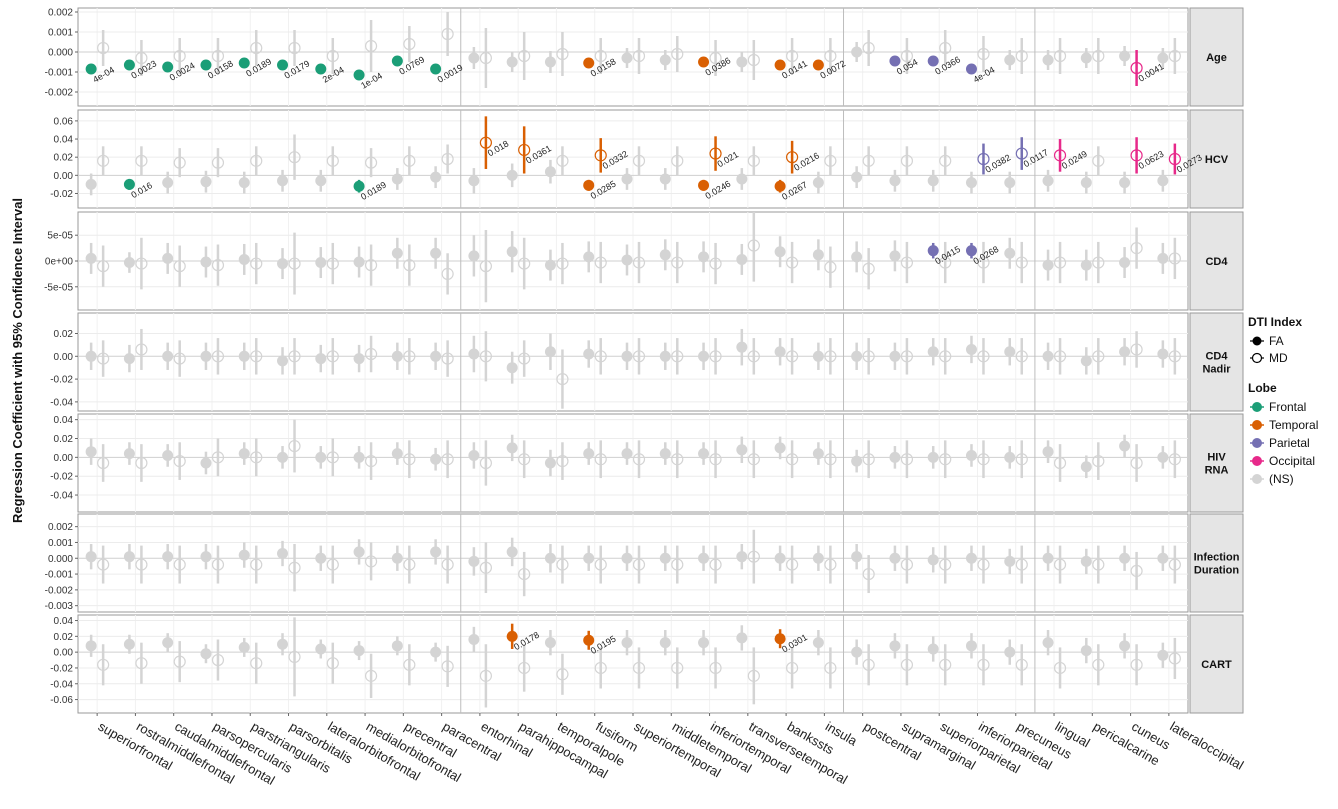 Image resolution: width=1338 pixels, height=809 pixels. Describe the element at coordinates (60, 527) in the screenshot. I see `y-tick-label: 0.002` at that location.